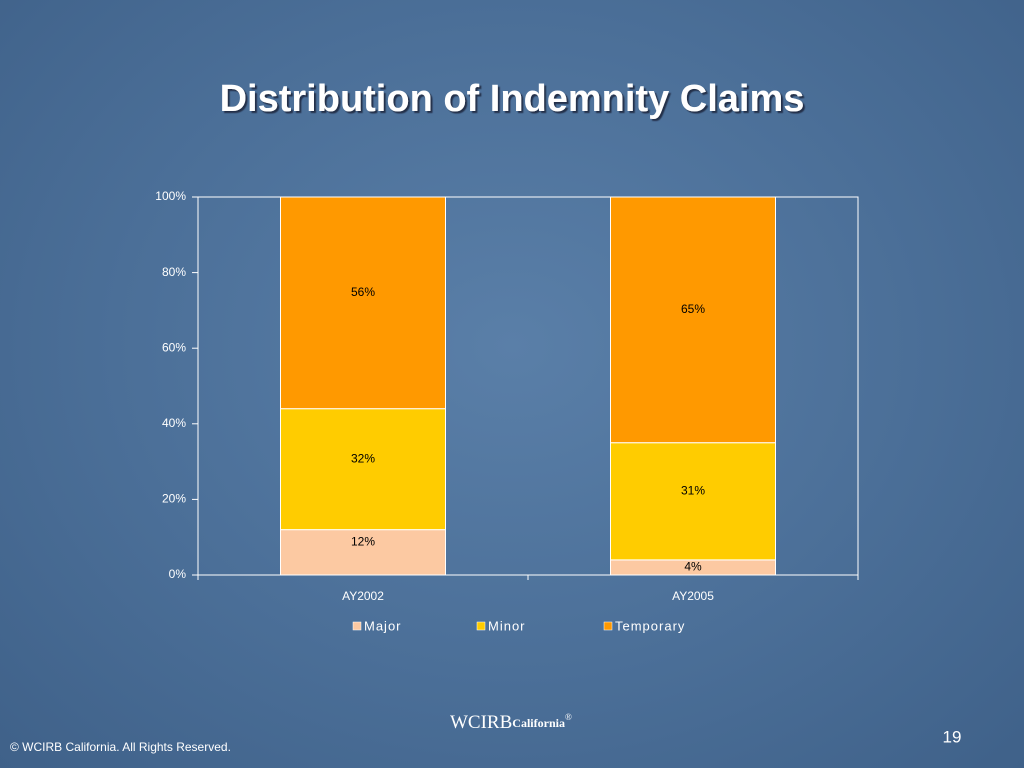  What do you see at coordinates (383, 625) in the screenshot?
I see `legend-label: Major` at bounding box center [383, 625].